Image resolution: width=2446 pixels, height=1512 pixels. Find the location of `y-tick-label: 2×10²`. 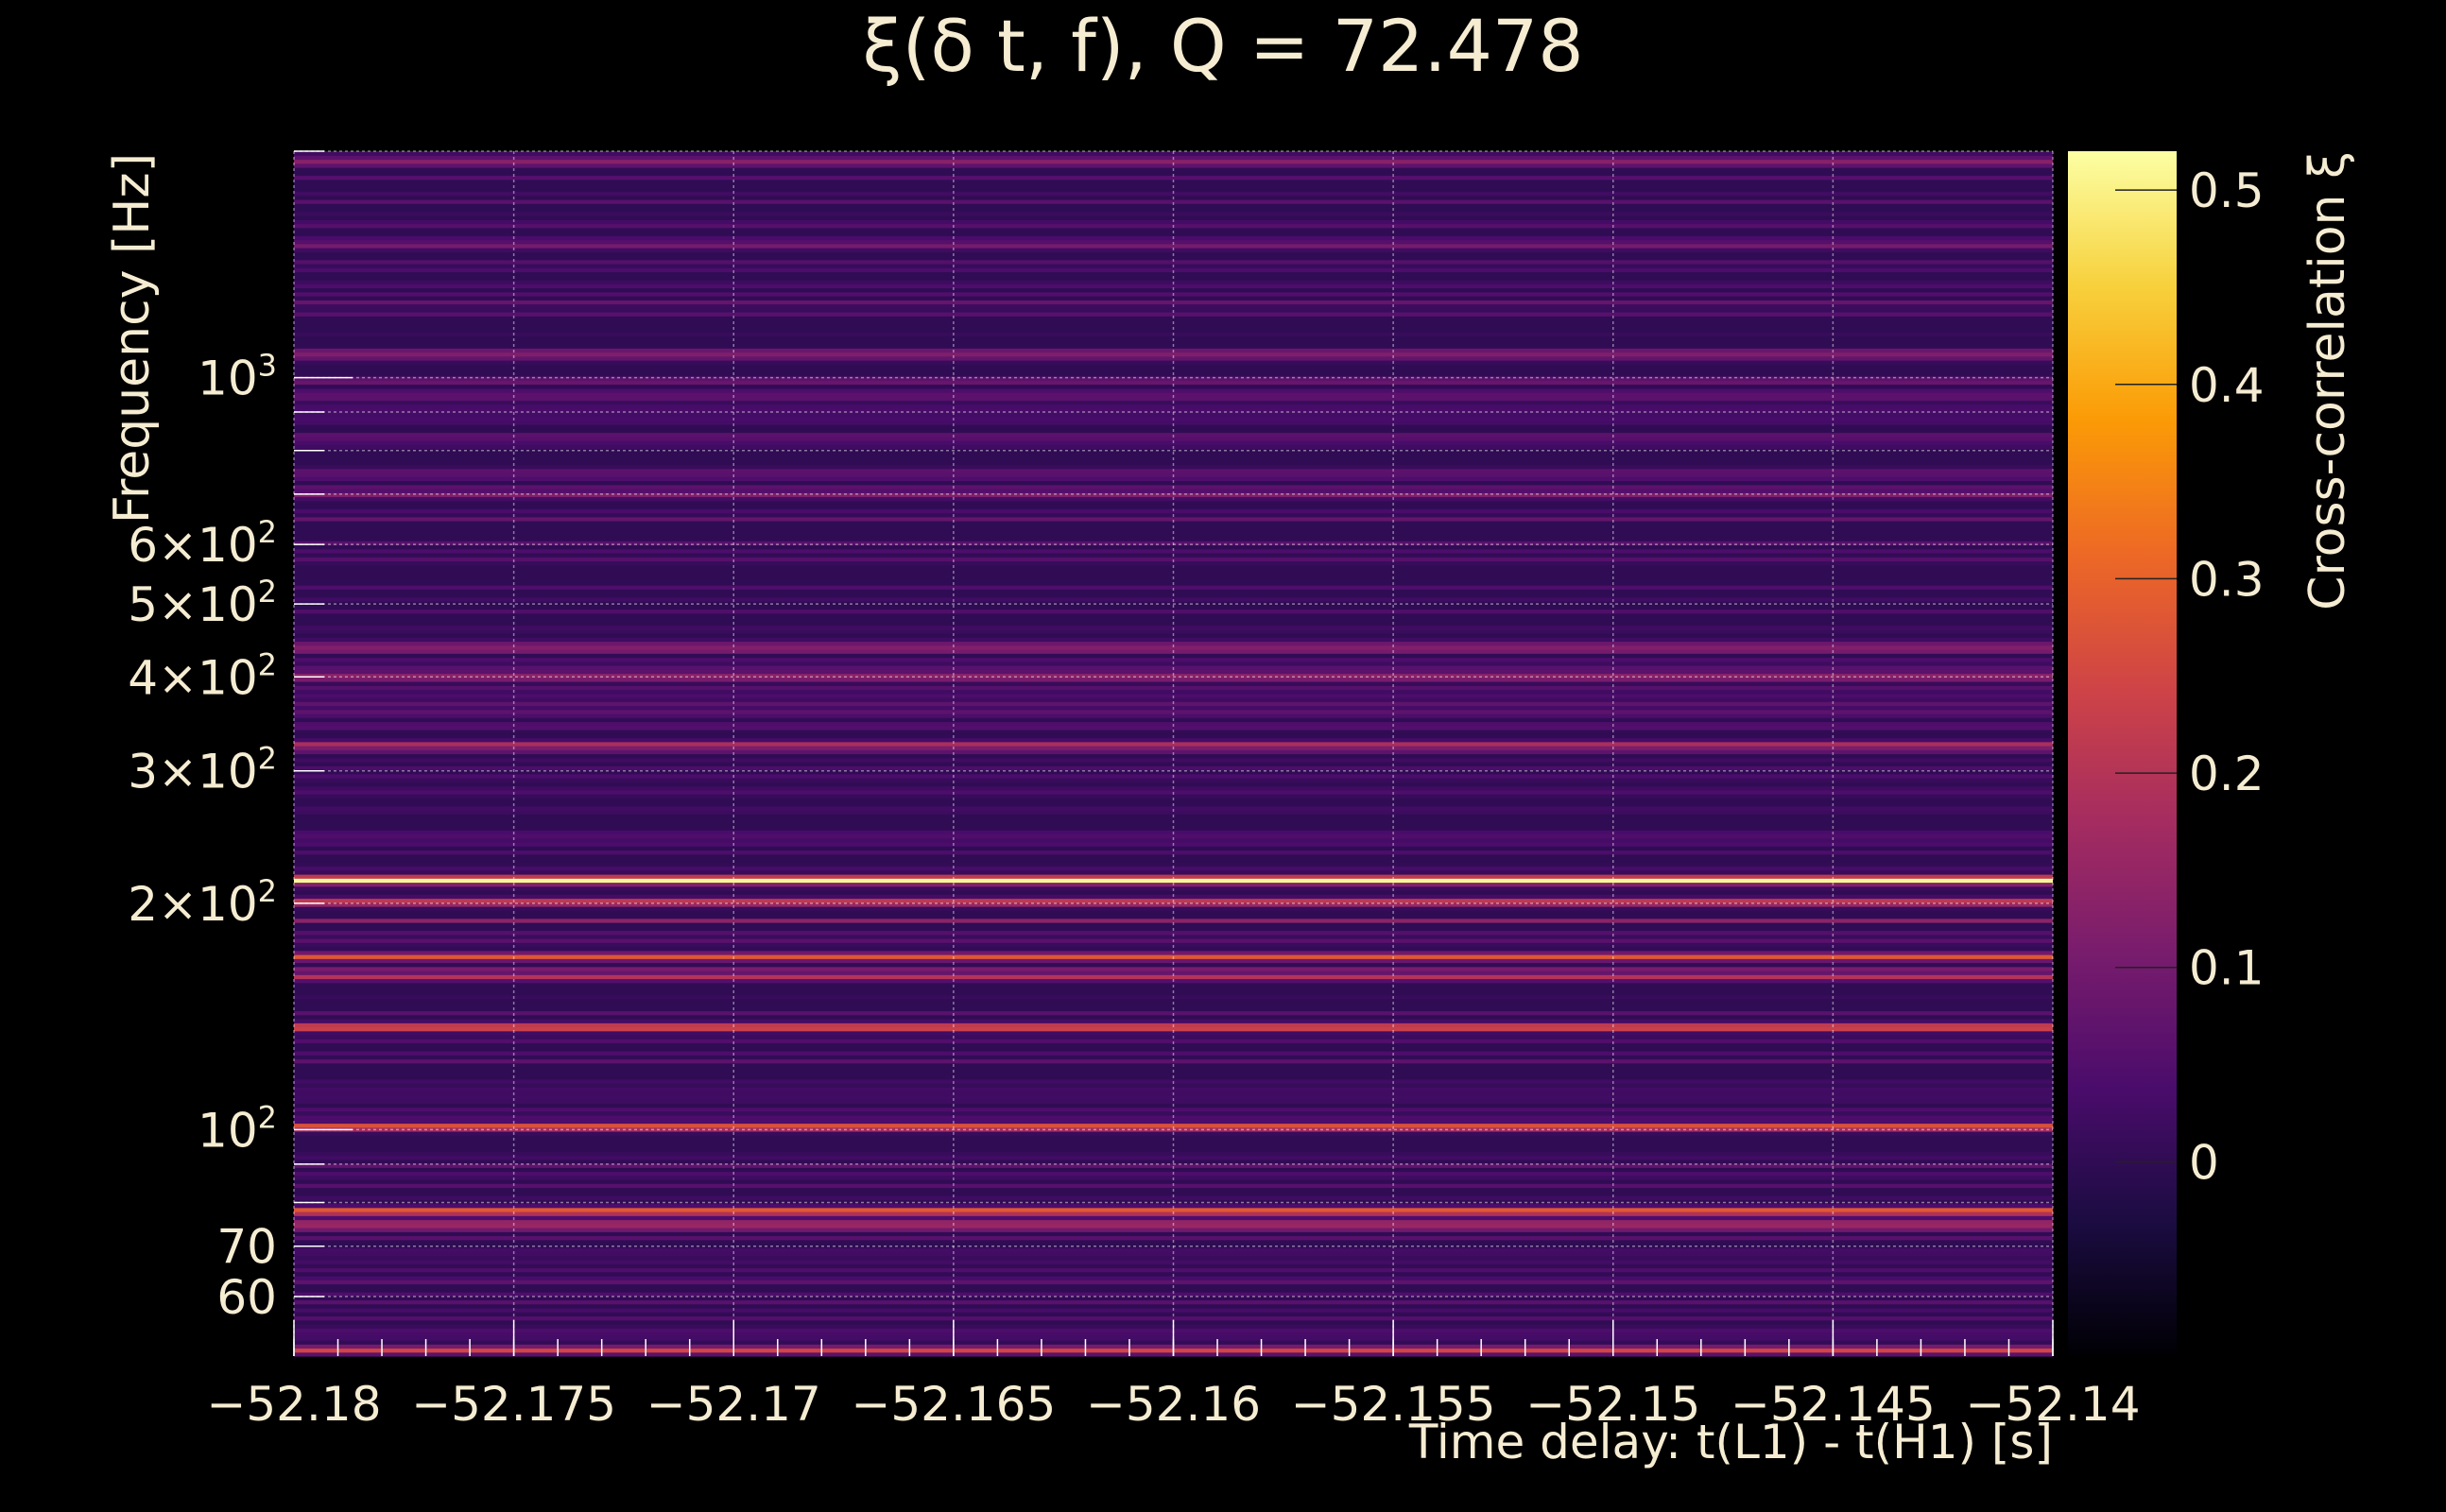

y-tick-label: 2×10² is located at coordinates (203, 902).